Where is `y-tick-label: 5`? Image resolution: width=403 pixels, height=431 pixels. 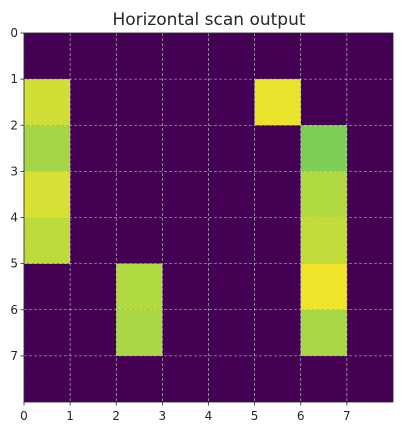 y-tick-label: 5 is located at coordinates (14, 264).